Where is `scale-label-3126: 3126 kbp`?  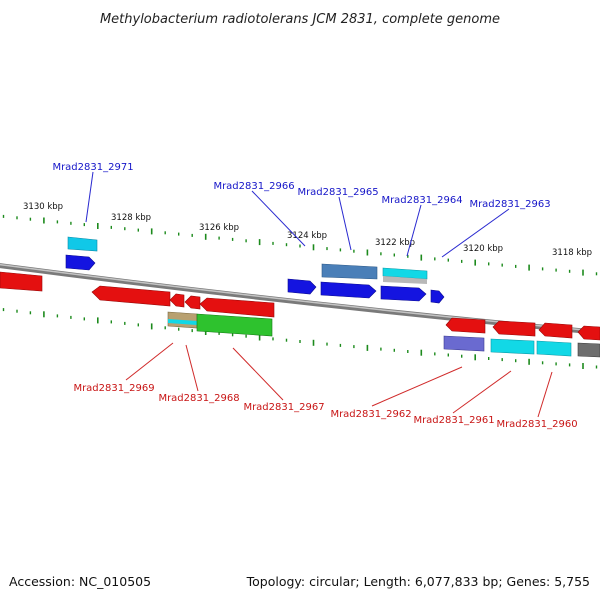
scale-label-3126: 3126 kbp is located at coordinates (219, 228).